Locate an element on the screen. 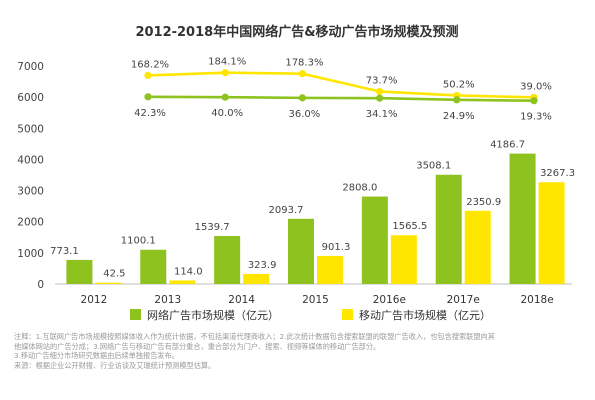  bar-value-label: 1539.7 is located at coordinates (212, 227).